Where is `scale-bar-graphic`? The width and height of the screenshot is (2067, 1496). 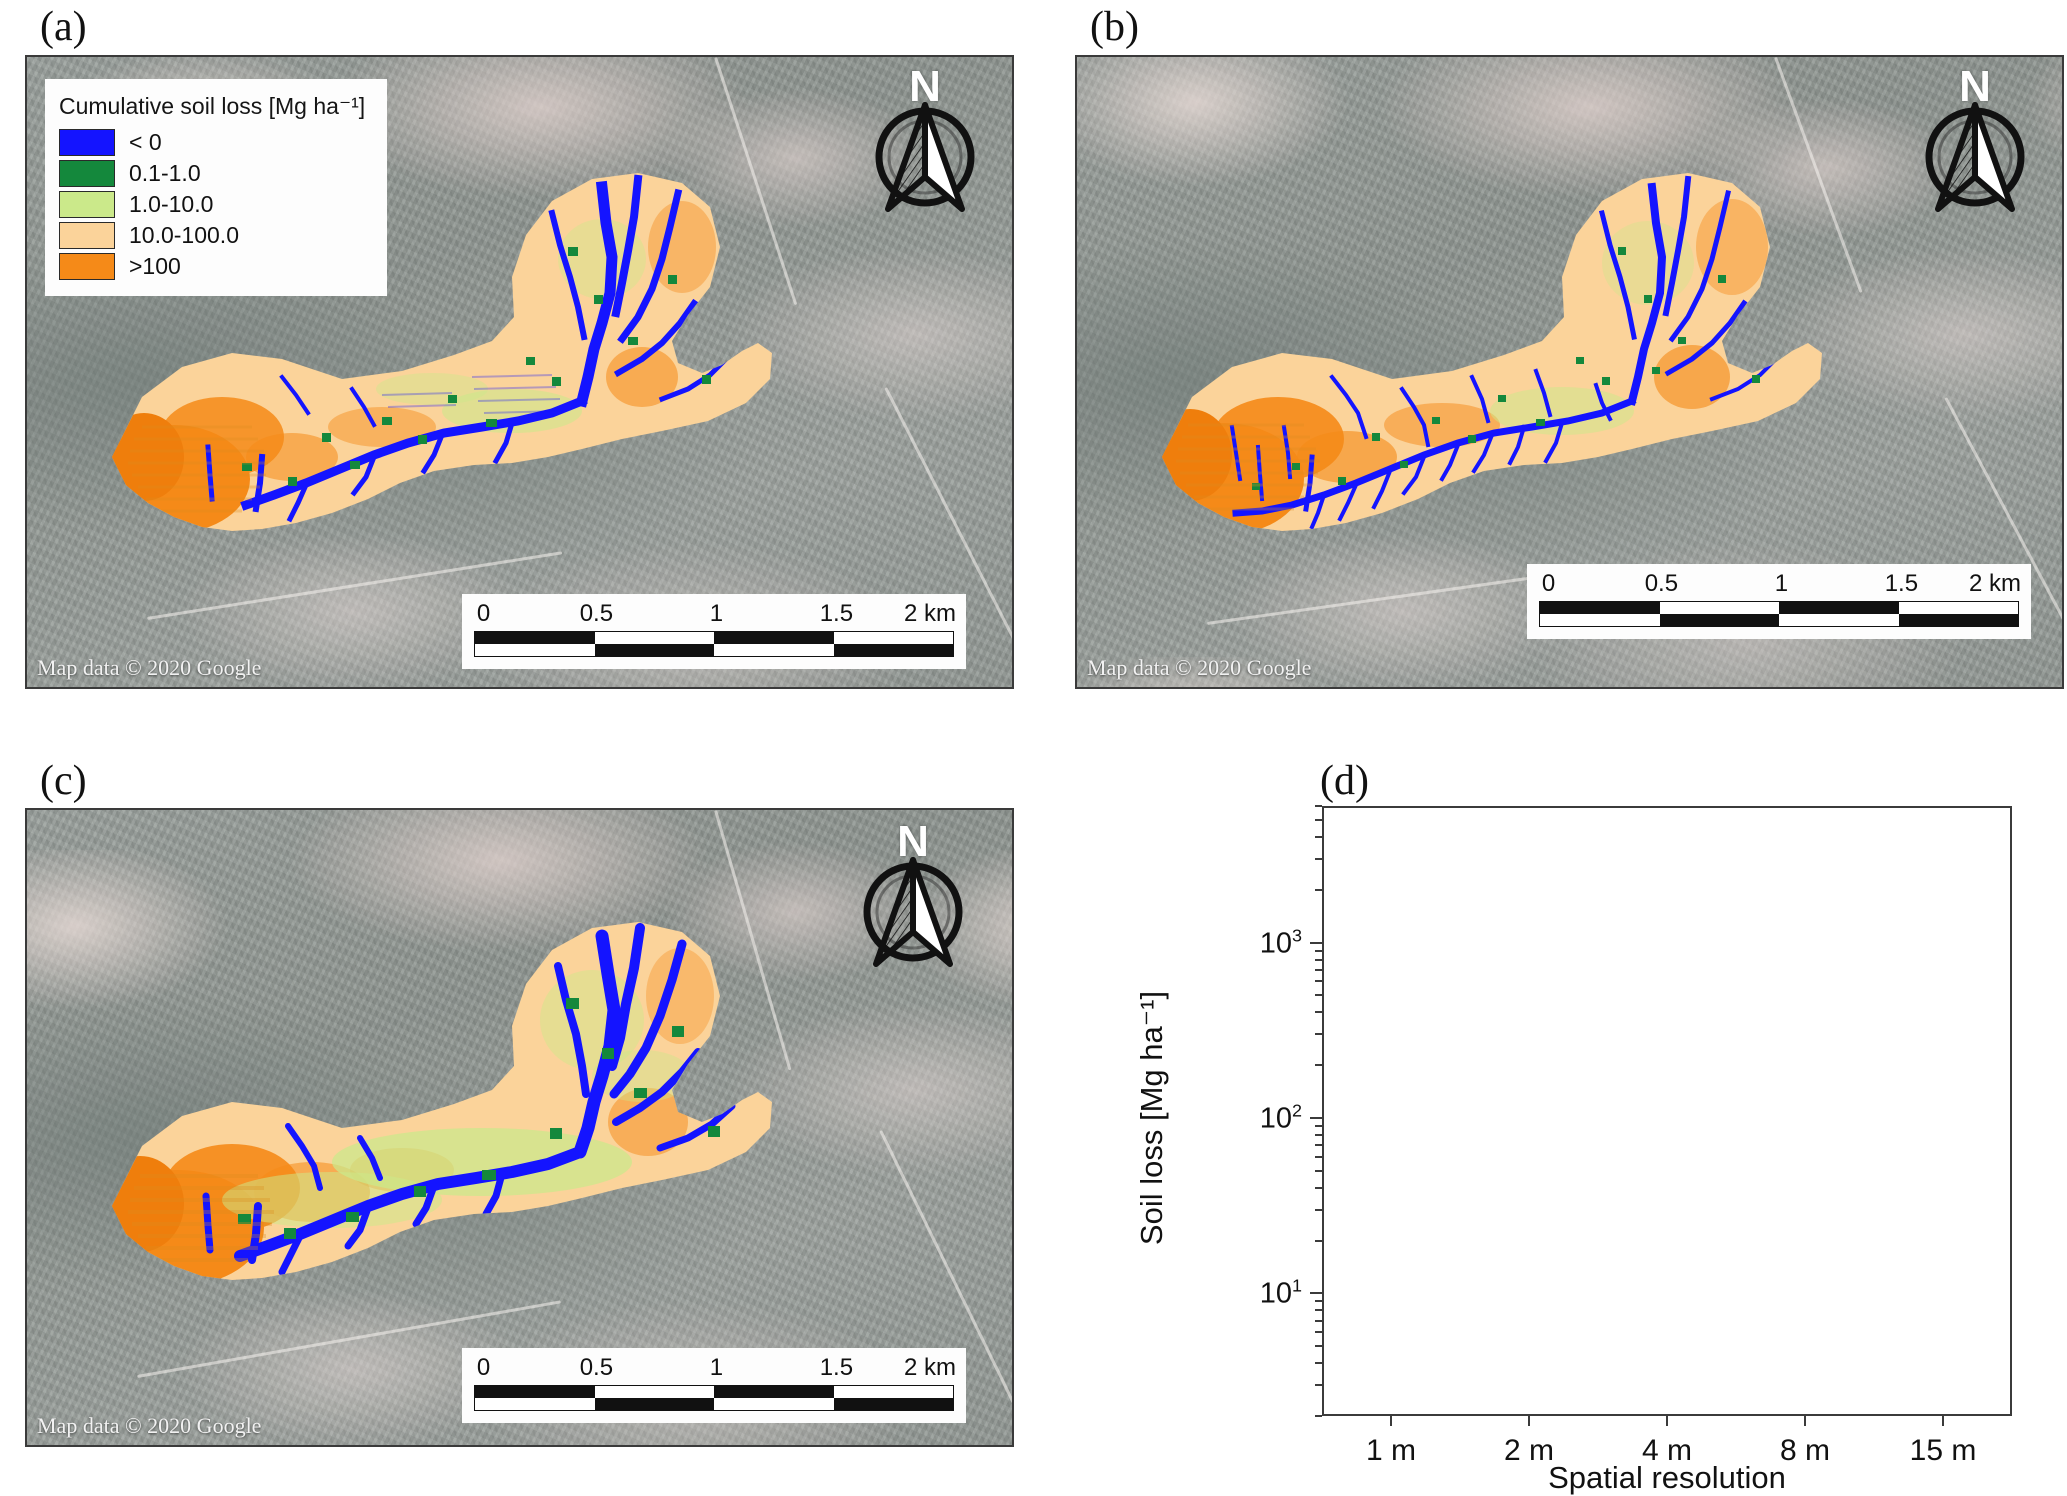
scale-bar-graphic is located at coordinates (714, 644).